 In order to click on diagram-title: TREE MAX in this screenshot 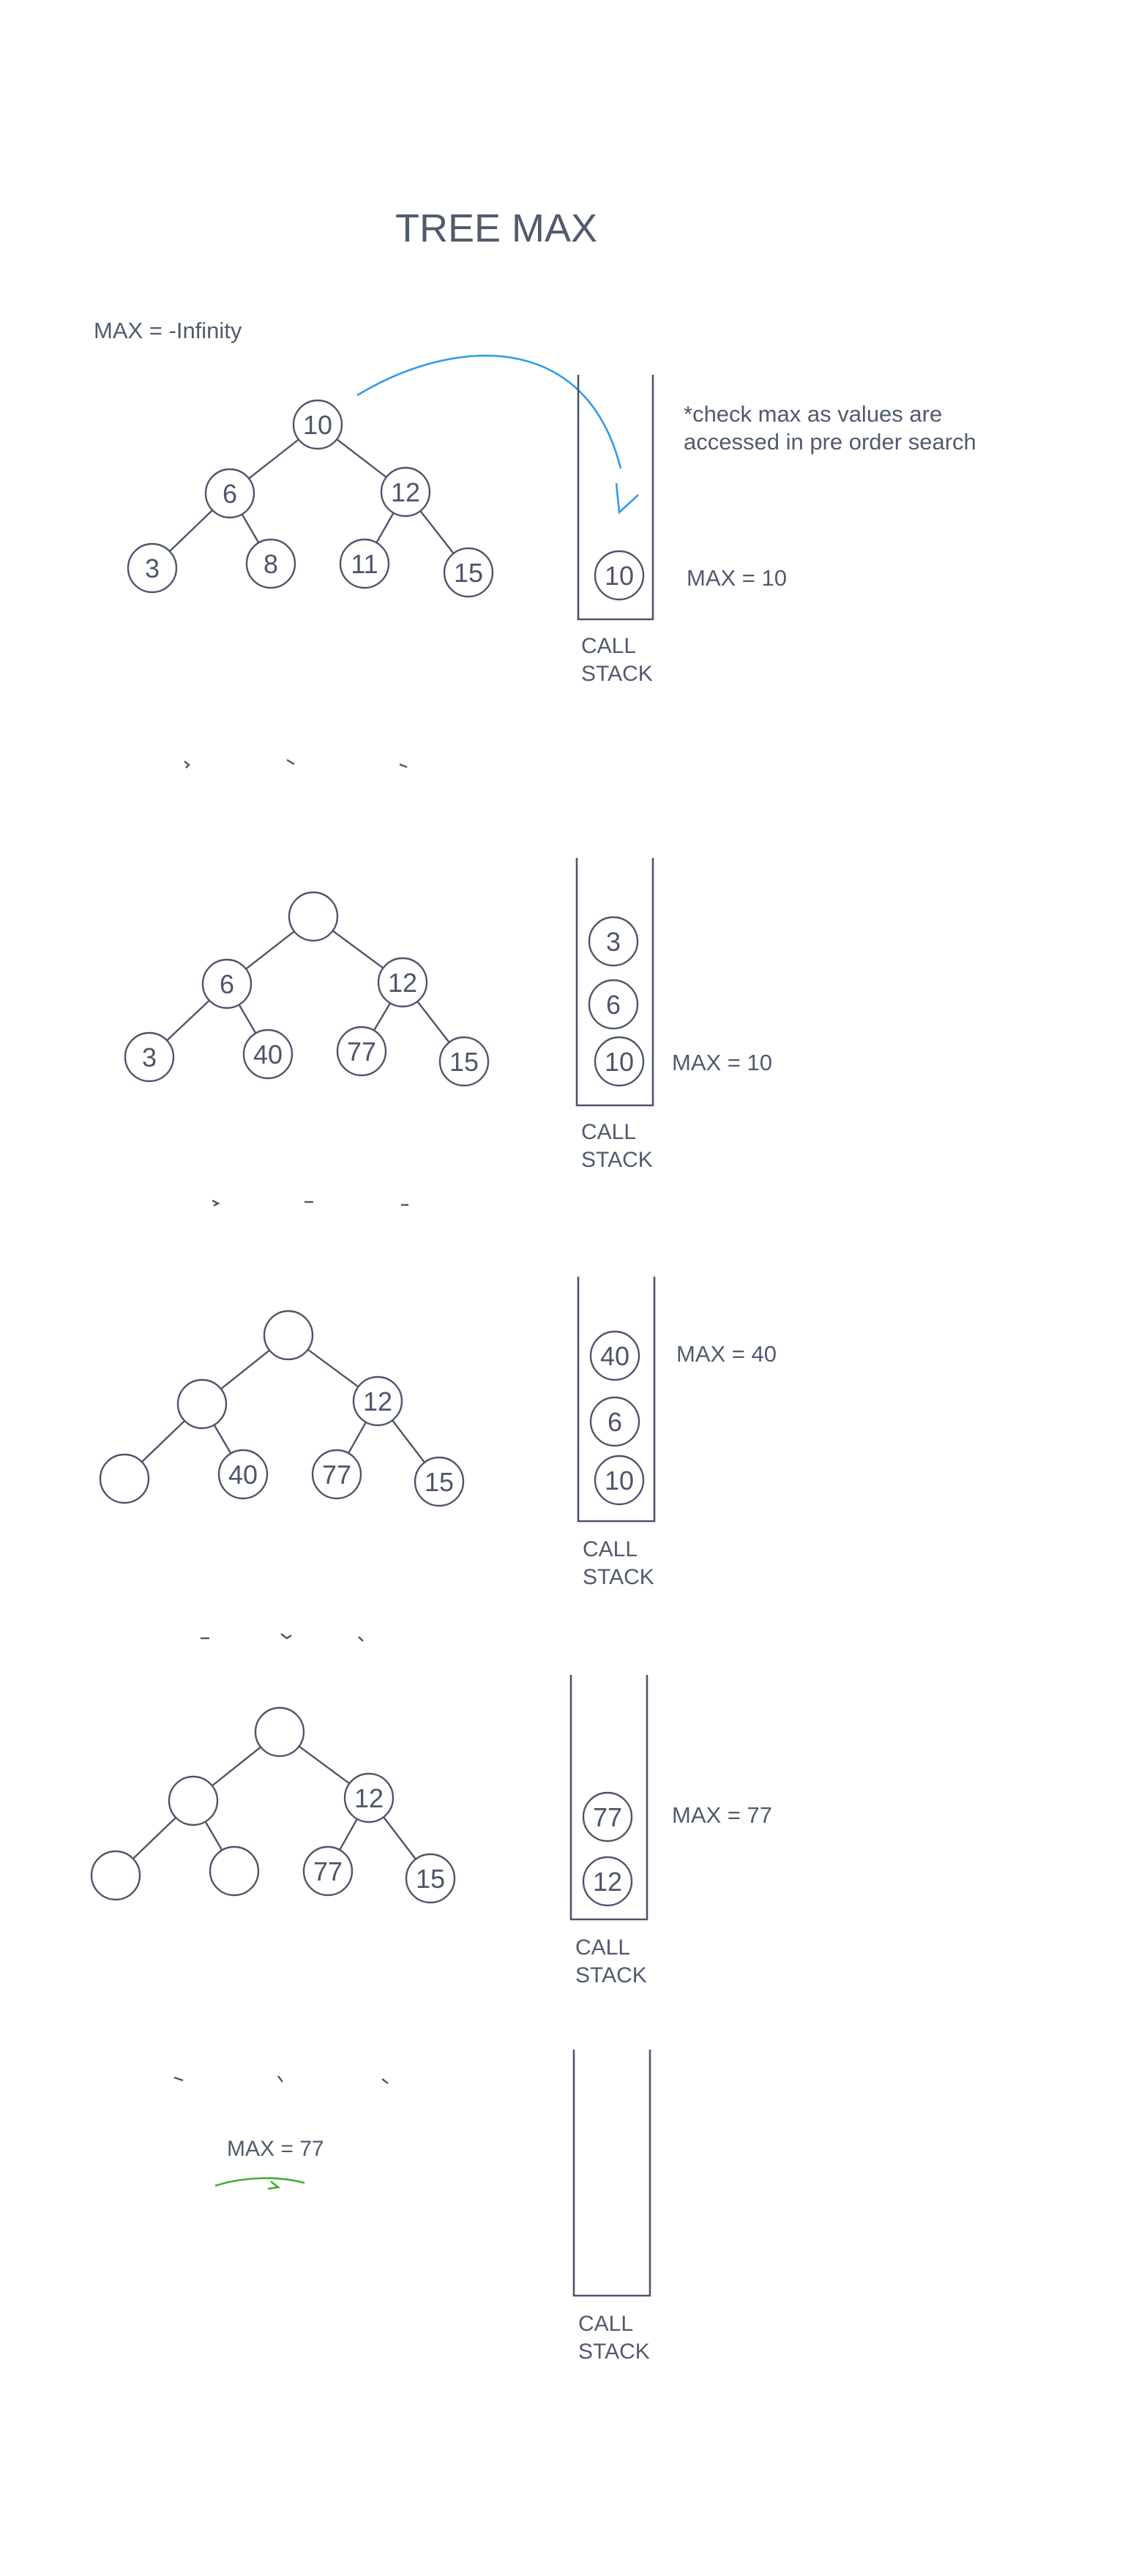, I will do `click(496, 228)`.